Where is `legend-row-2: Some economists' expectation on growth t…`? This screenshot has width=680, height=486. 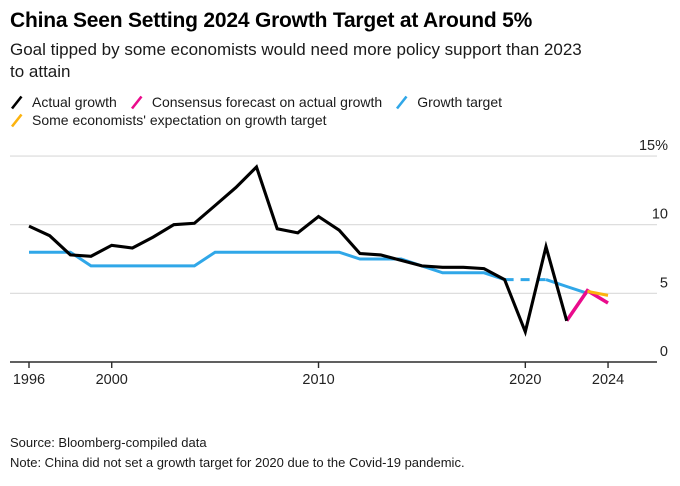 legend-row-2: Some economists' expectation on growth t… is located at coordinates (256, 120).